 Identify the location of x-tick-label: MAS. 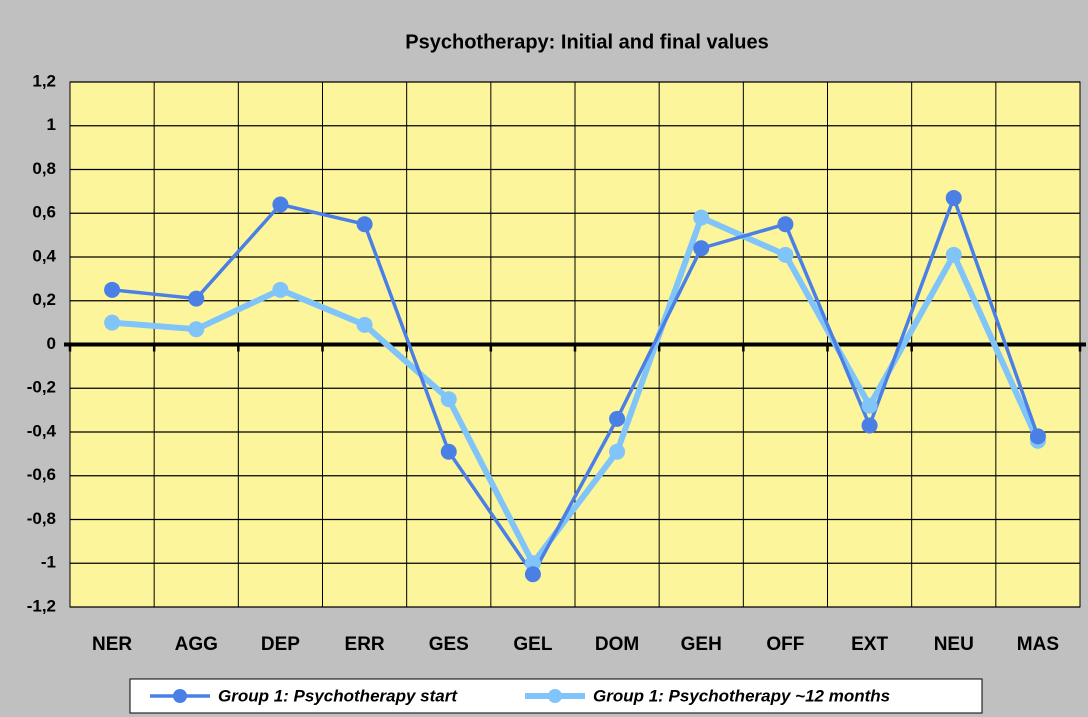
(1038, 644).